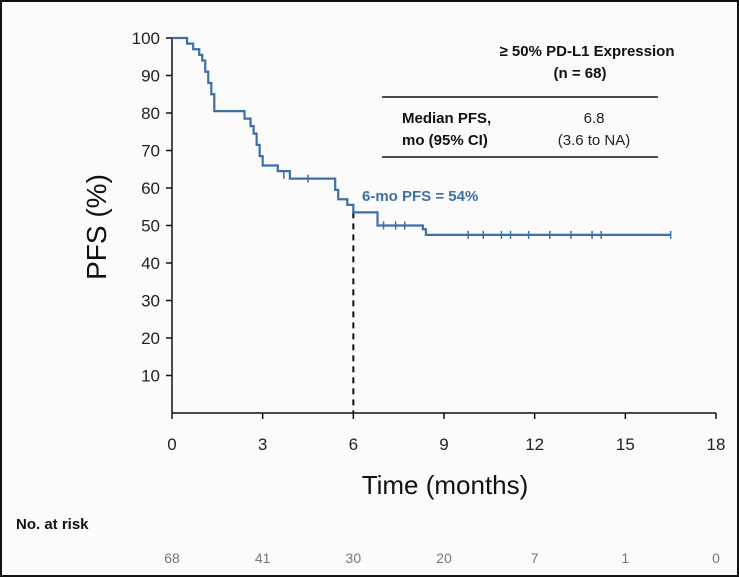  I want to click on x-axis-title: Time (months), so click(445, 485).